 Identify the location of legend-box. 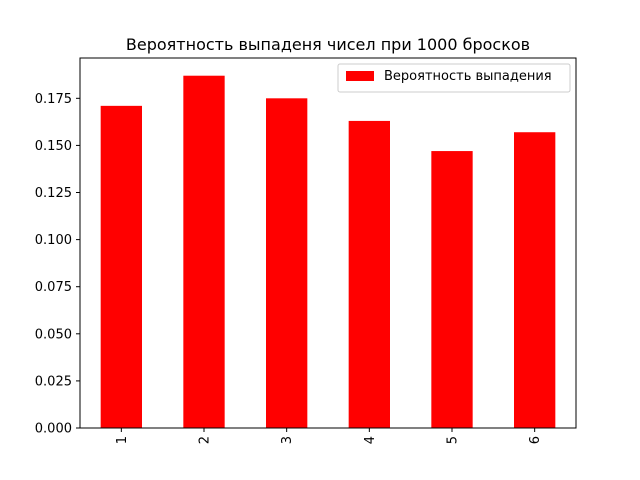
(454, 78).